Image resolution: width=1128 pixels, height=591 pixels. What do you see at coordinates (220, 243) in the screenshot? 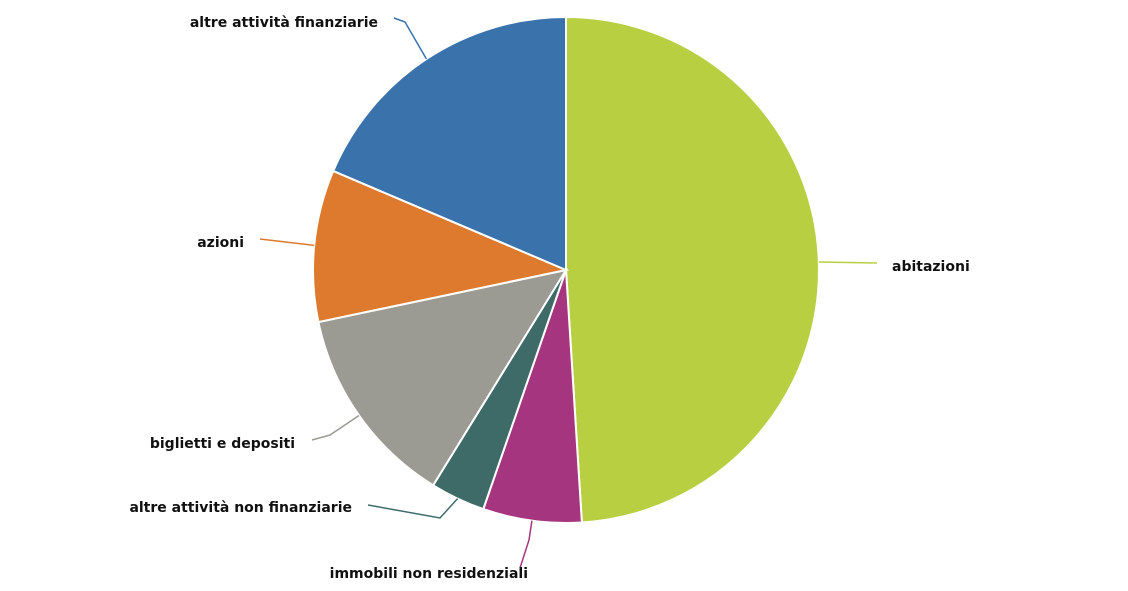
I see `slice-label: azioni` at bounding box center [220, 243].